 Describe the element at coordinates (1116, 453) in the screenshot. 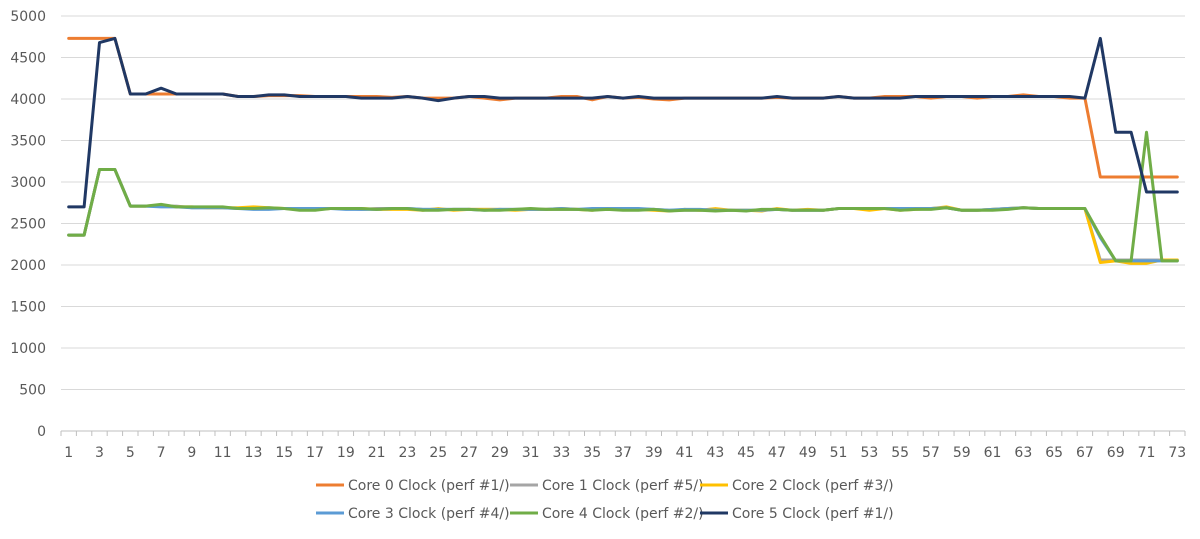

I see `x-tick-label: 69` at that location.